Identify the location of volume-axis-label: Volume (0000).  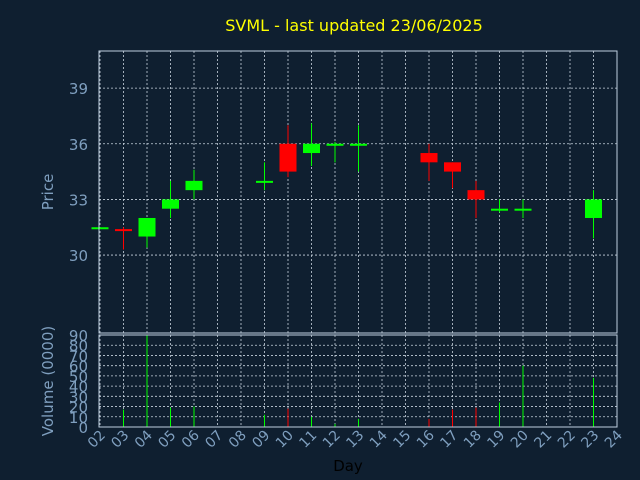
(48, 381).